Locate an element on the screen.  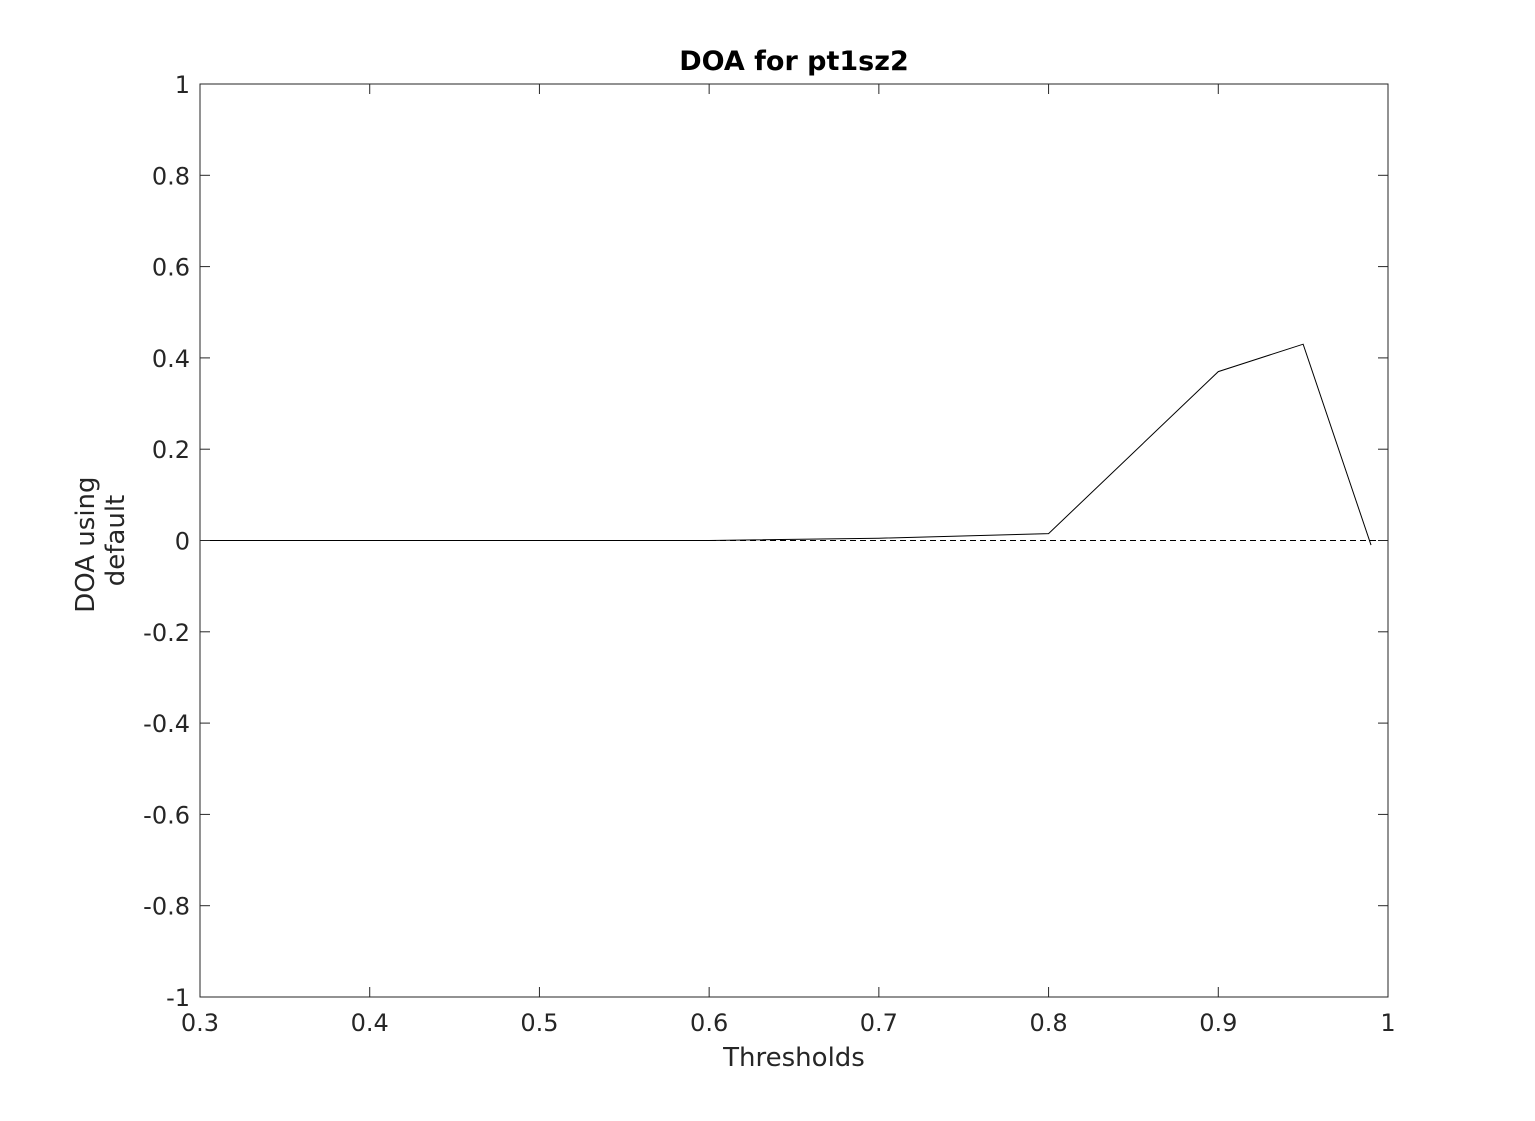
x-tick-label: 1 is located at coordinates (1387, 1023).